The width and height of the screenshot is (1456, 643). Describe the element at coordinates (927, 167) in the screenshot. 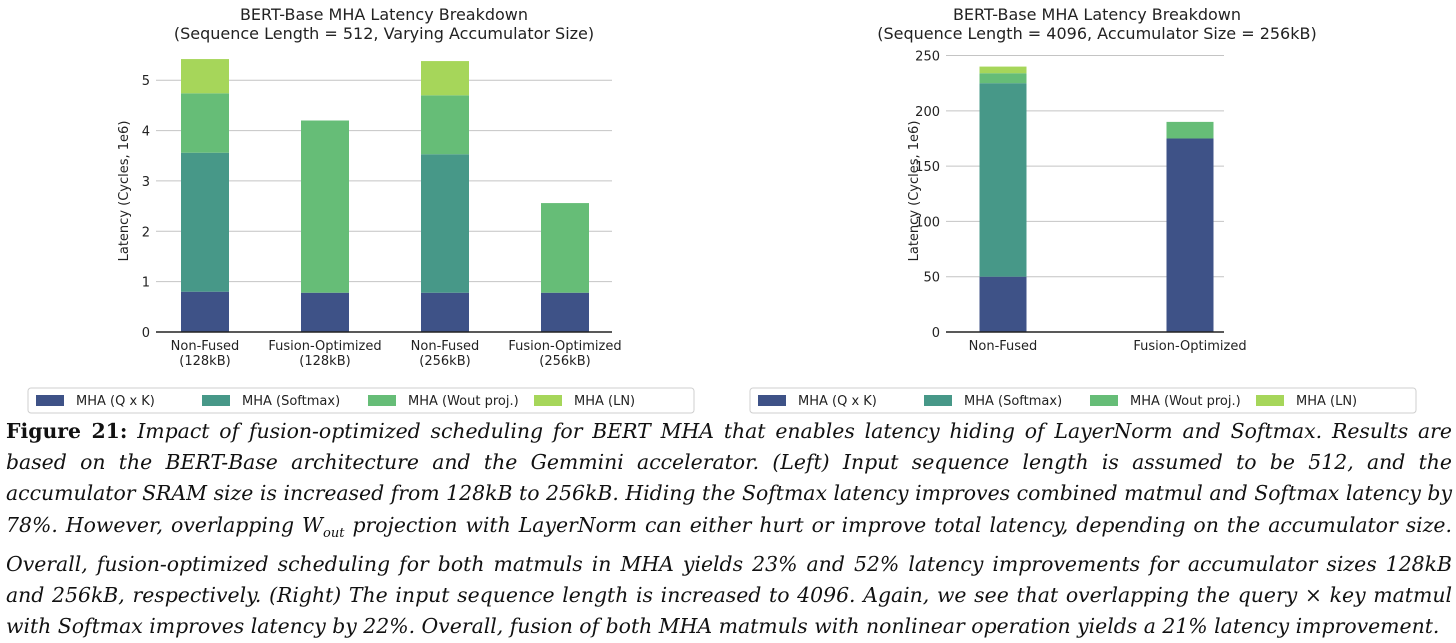

I see `y-tick-label: 150` at that location.